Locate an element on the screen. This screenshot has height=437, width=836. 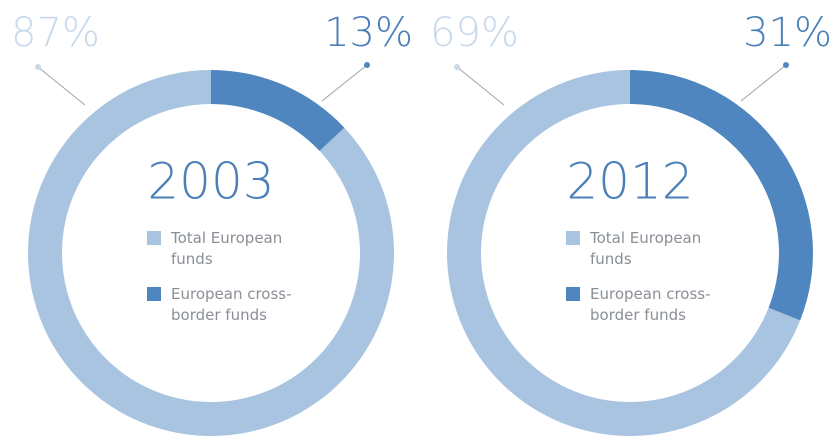
value-label: 13% is located at coordinates (368, 33).